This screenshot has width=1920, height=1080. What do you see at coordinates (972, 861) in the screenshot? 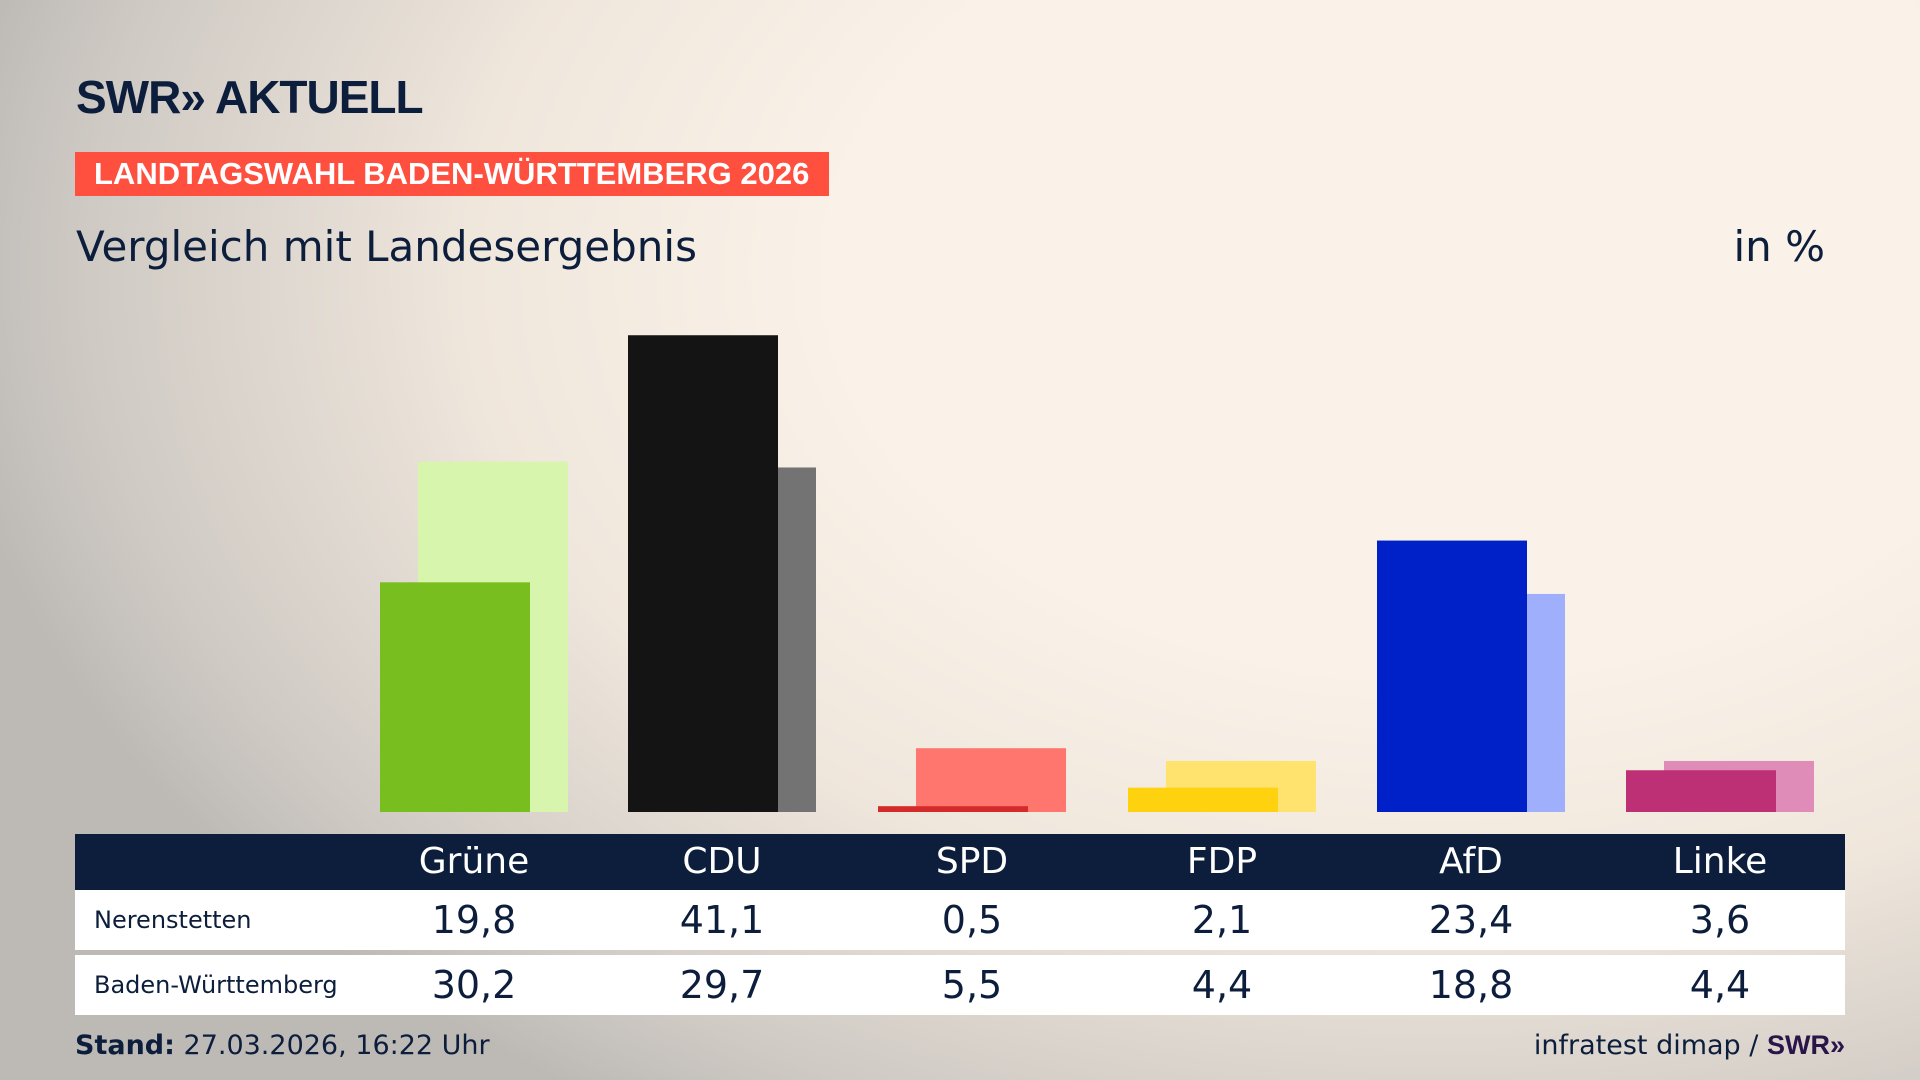
I see `column-header: SPD` at bounding box center [972, 861].